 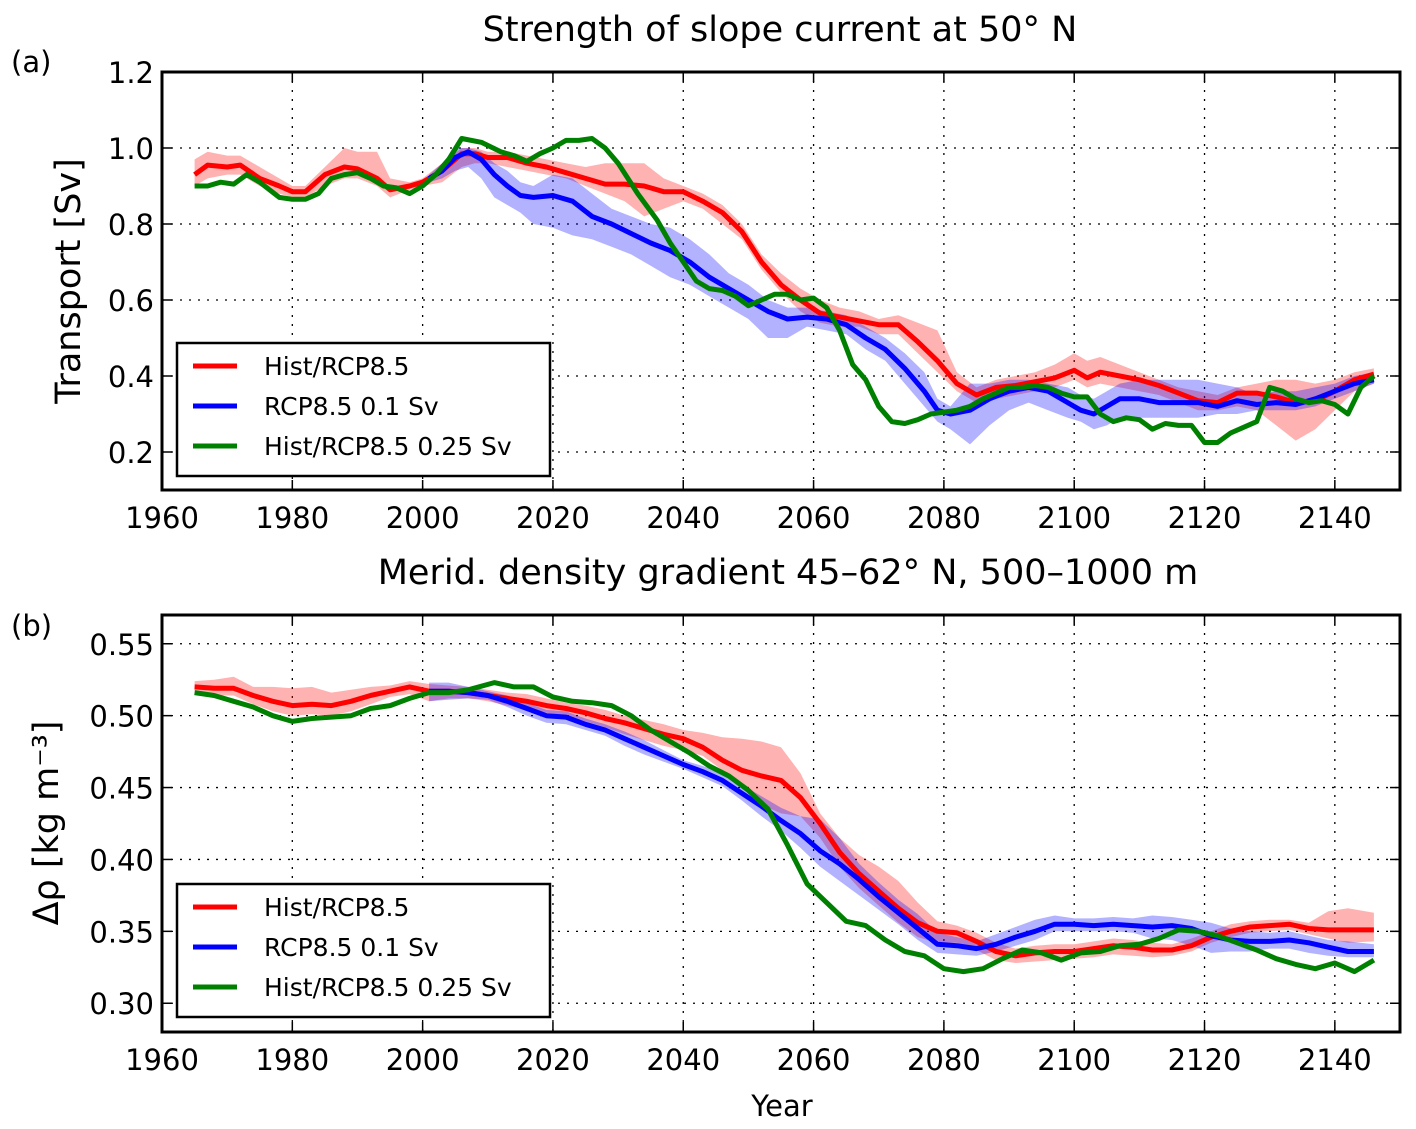 I want to click on y-tick-label: 0.4, so click(x=131, y=377).